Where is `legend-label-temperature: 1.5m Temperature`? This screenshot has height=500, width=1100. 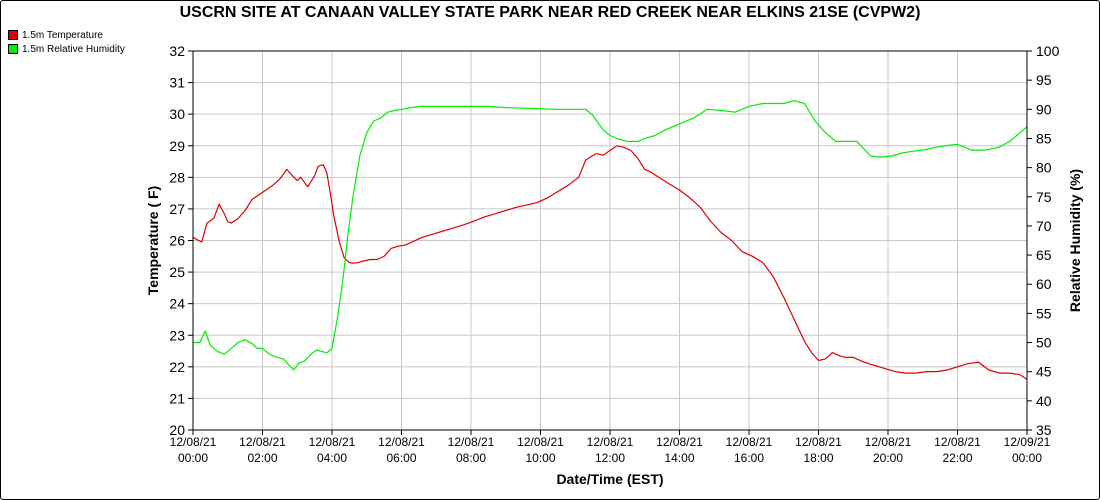 legend-label-temperature: 1.5m Temperature is located at coordinates (62, 35).